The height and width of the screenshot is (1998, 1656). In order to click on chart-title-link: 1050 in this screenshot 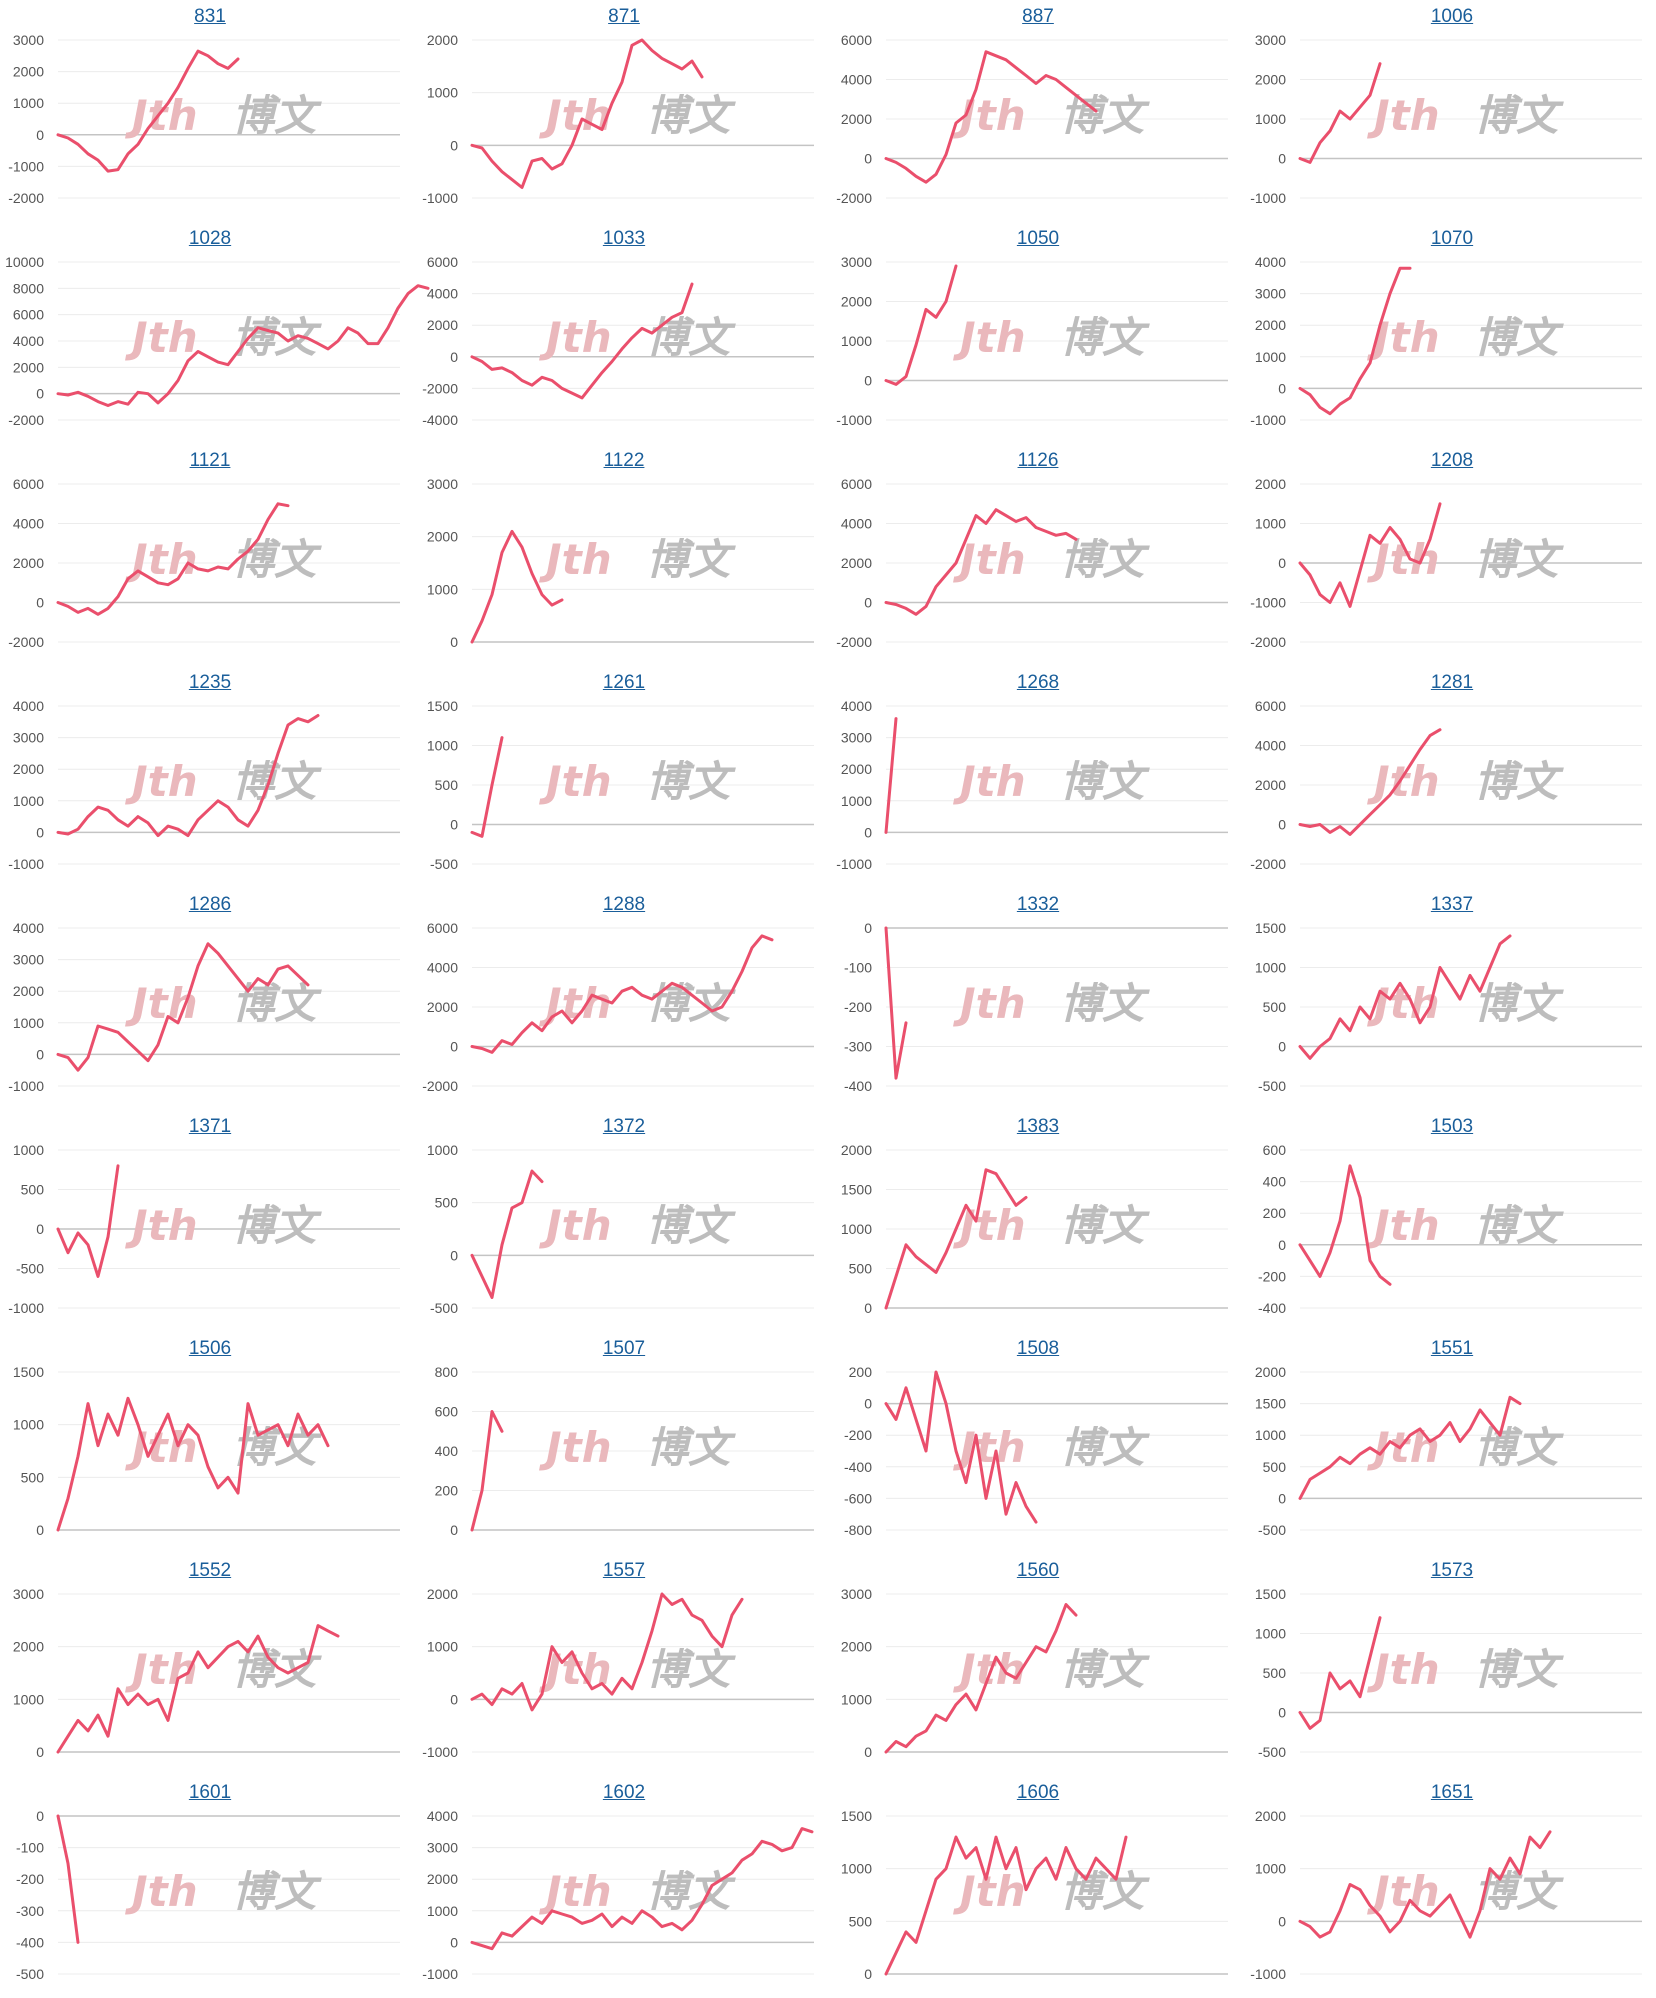, I will do `click(1038, 238)`.